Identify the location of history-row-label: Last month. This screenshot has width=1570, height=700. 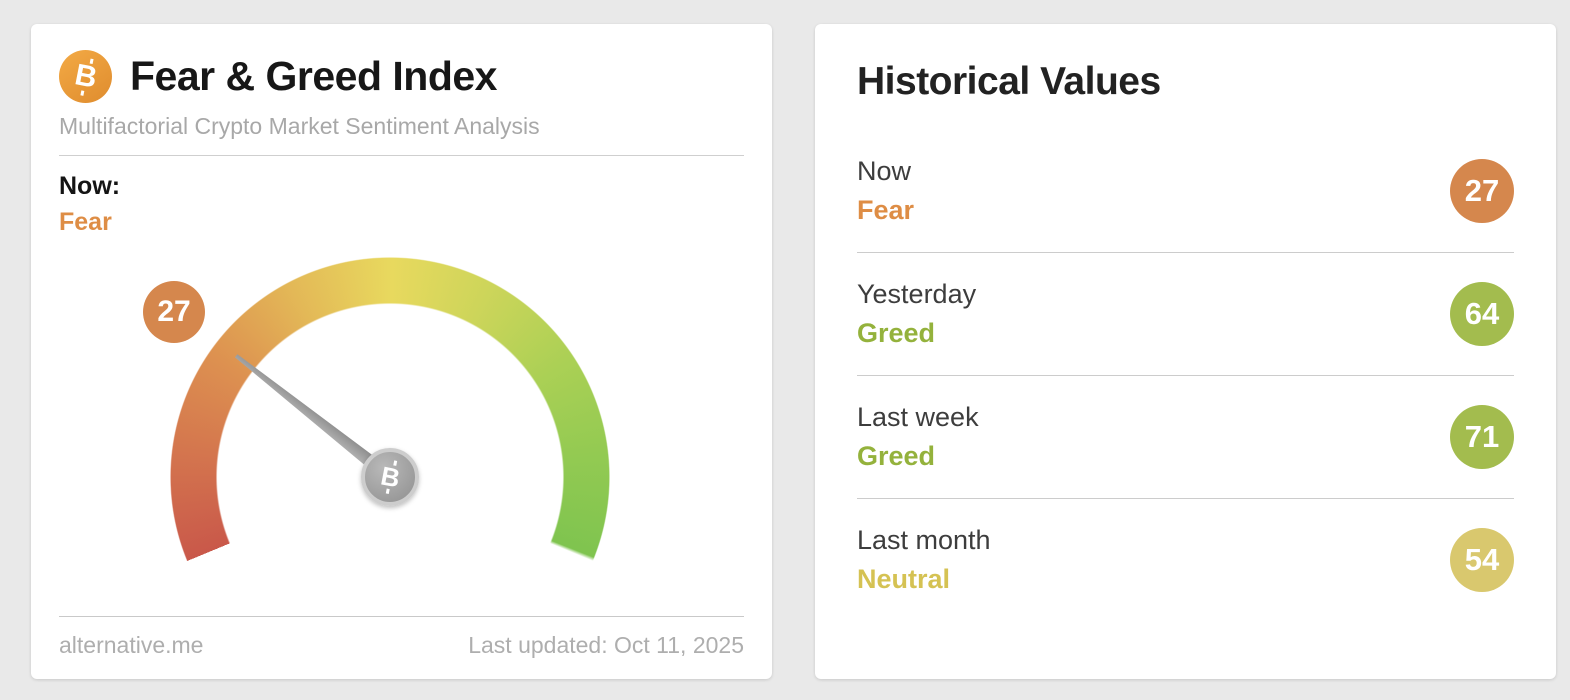
(924, 540).